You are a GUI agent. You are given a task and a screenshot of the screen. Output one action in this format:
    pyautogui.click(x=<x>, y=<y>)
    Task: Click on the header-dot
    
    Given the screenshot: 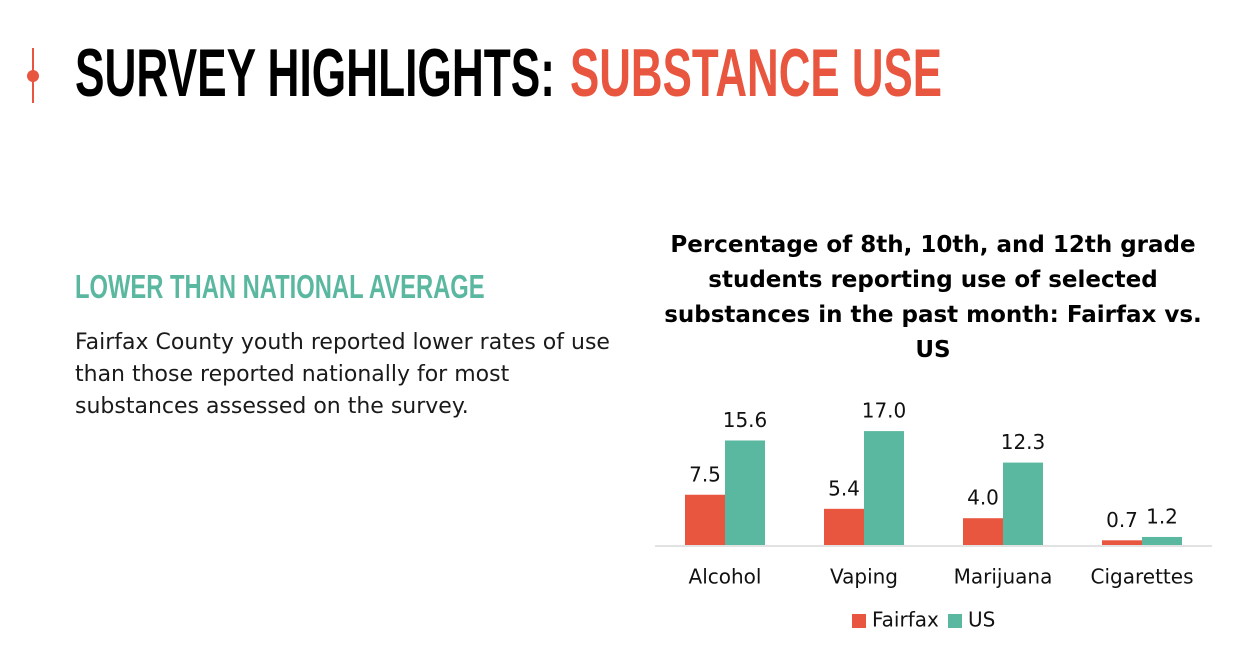 What is the action you would take?
    pyautogui.click(x=33, y=76)
    